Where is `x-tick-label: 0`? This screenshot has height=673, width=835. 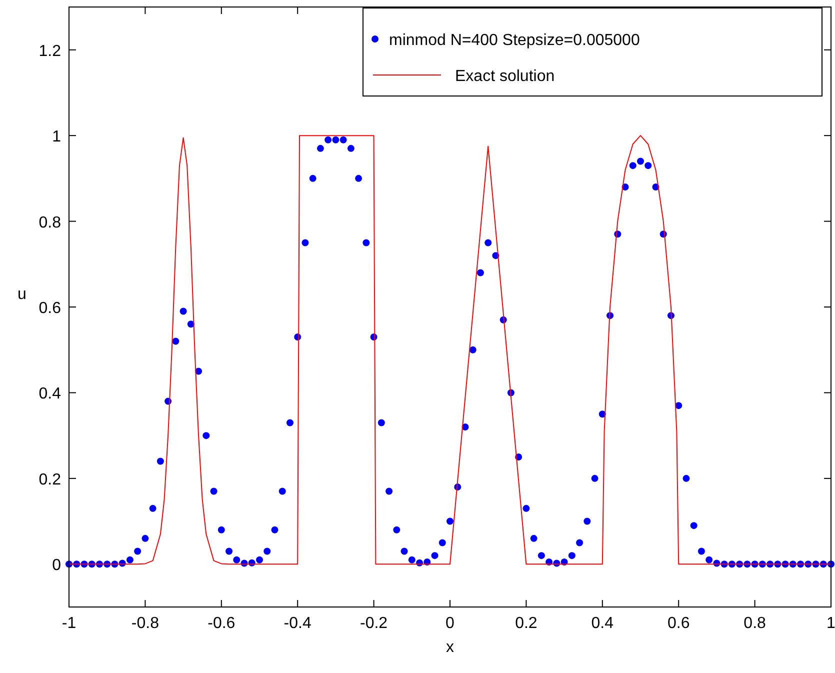 x-tick-label: 0 is located at coordinates (450, 623).